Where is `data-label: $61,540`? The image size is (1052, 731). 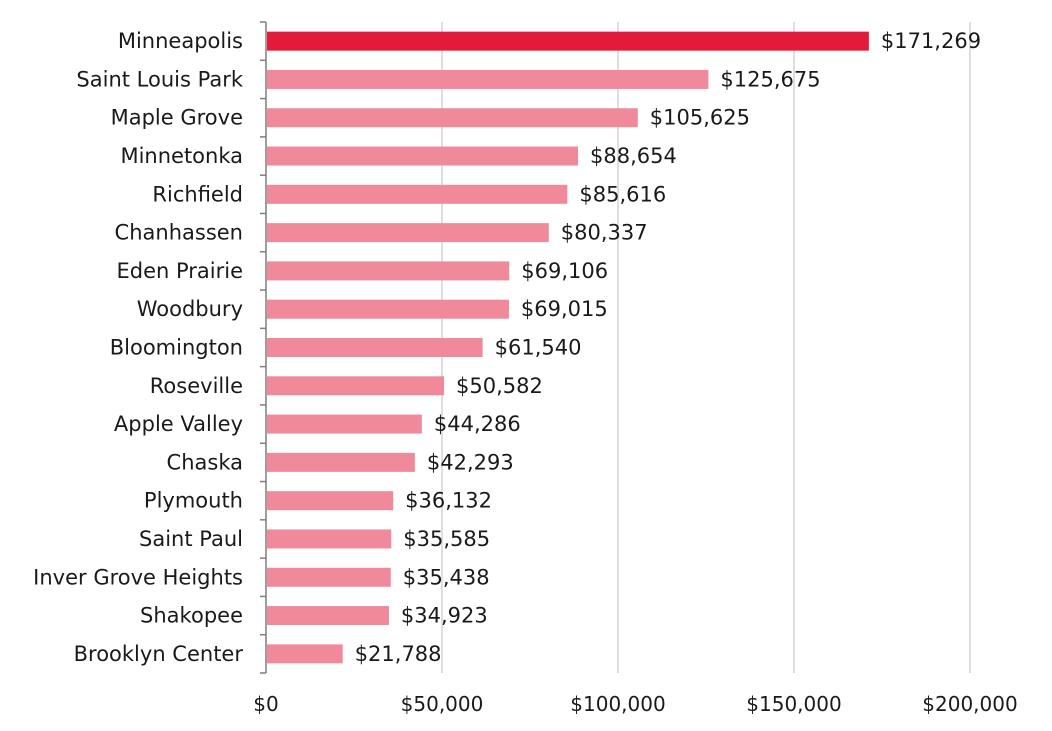
data-label: $61,540 is located at coordinates (538, 348).